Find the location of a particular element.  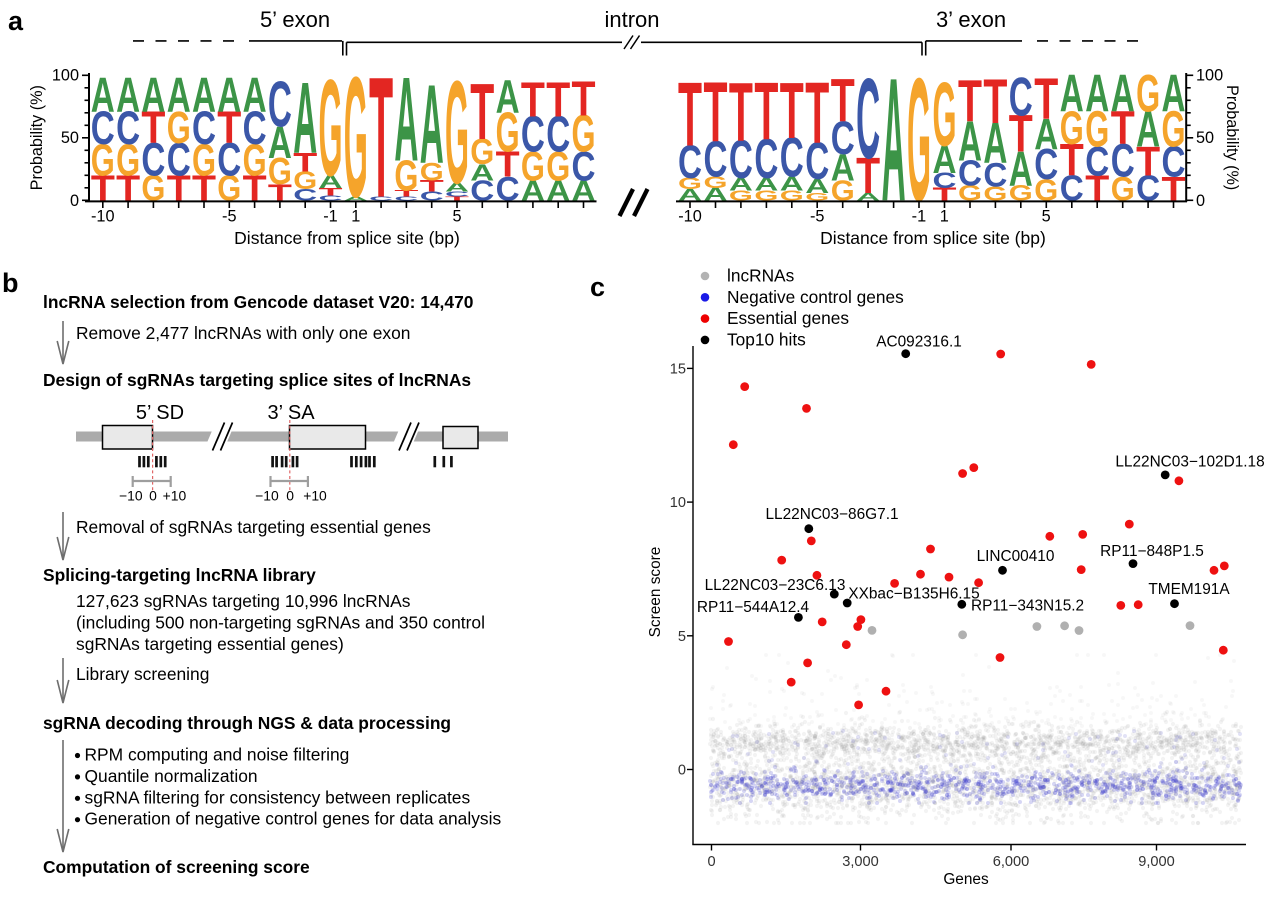

svg-text: c is located at coordinates (597, 287).